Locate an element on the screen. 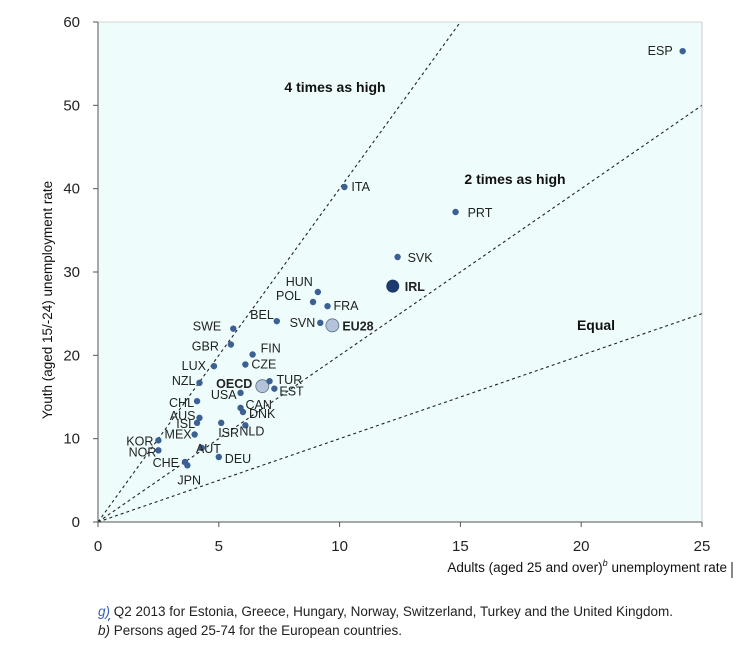 This screenshot has height=659, width=754. data-point-label: KOR is located at coordinates (139, 441).